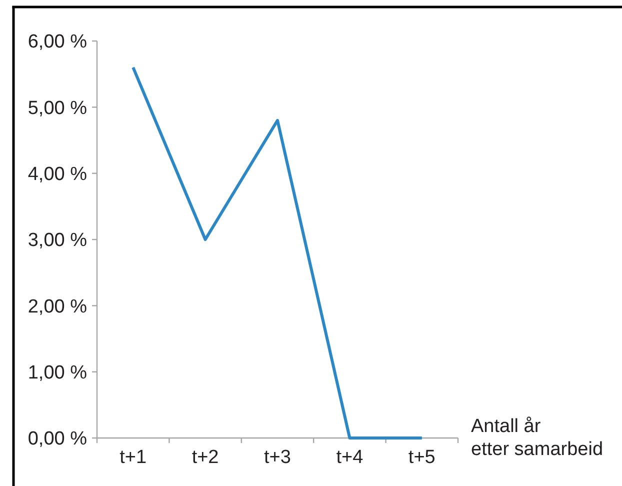  I want to click on y-tick-label: 0,00 %, so click(58, 439).